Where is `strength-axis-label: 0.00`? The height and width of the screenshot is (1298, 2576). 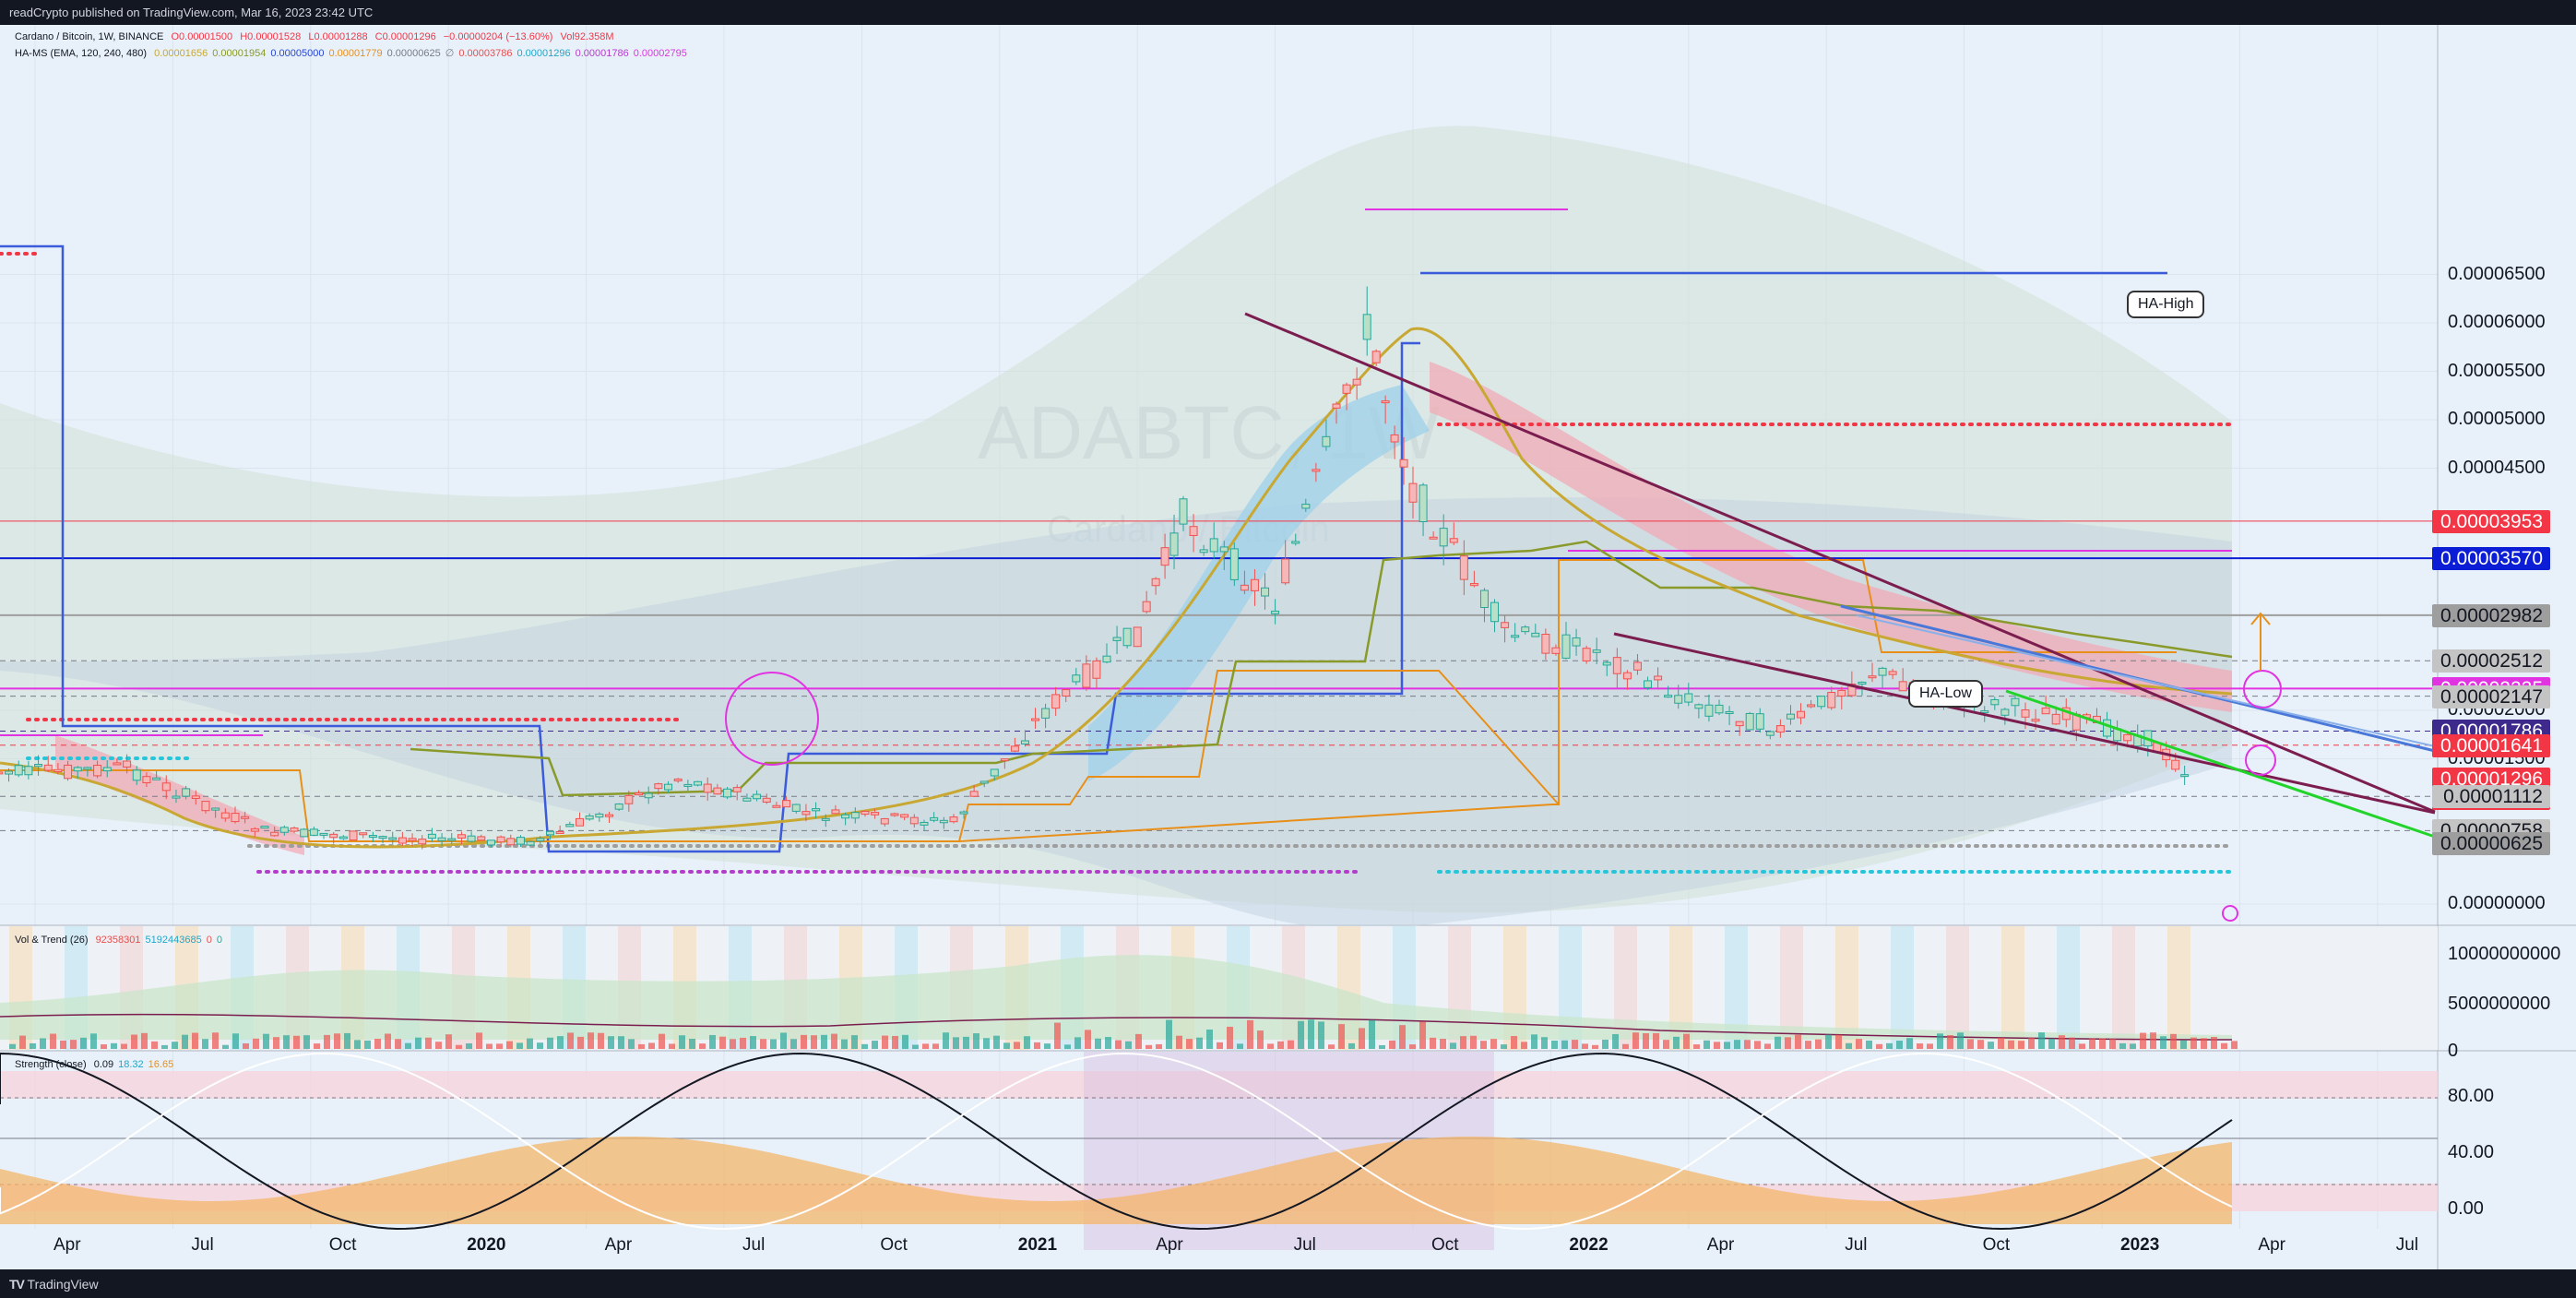 strength-axis-label: 0.00 is located at coordinates (2466, 1208).